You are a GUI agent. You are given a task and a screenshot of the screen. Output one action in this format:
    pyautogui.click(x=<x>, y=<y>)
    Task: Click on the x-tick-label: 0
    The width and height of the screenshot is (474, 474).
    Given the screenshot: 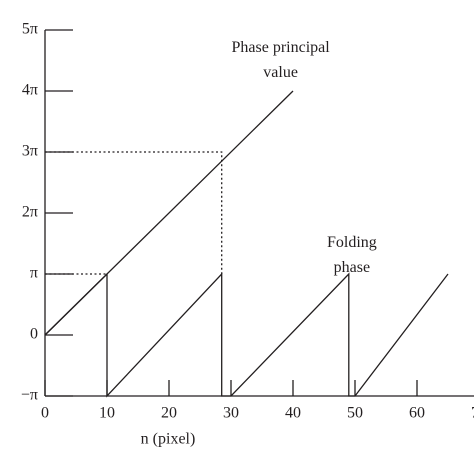 What is the action you would take?
    pyautogui.click(x=45, y=413)
    